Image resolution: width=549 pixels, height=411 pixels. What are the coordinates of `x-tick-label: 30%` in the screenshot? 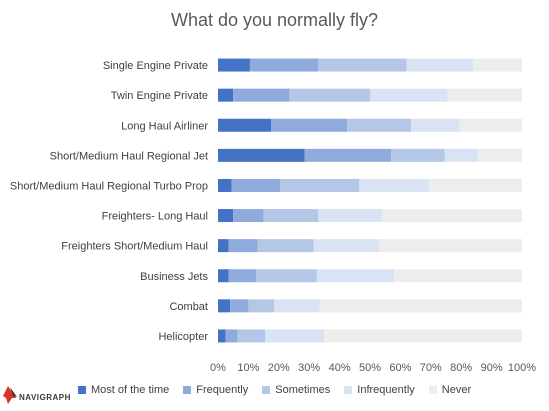 It's located at (309, 368).